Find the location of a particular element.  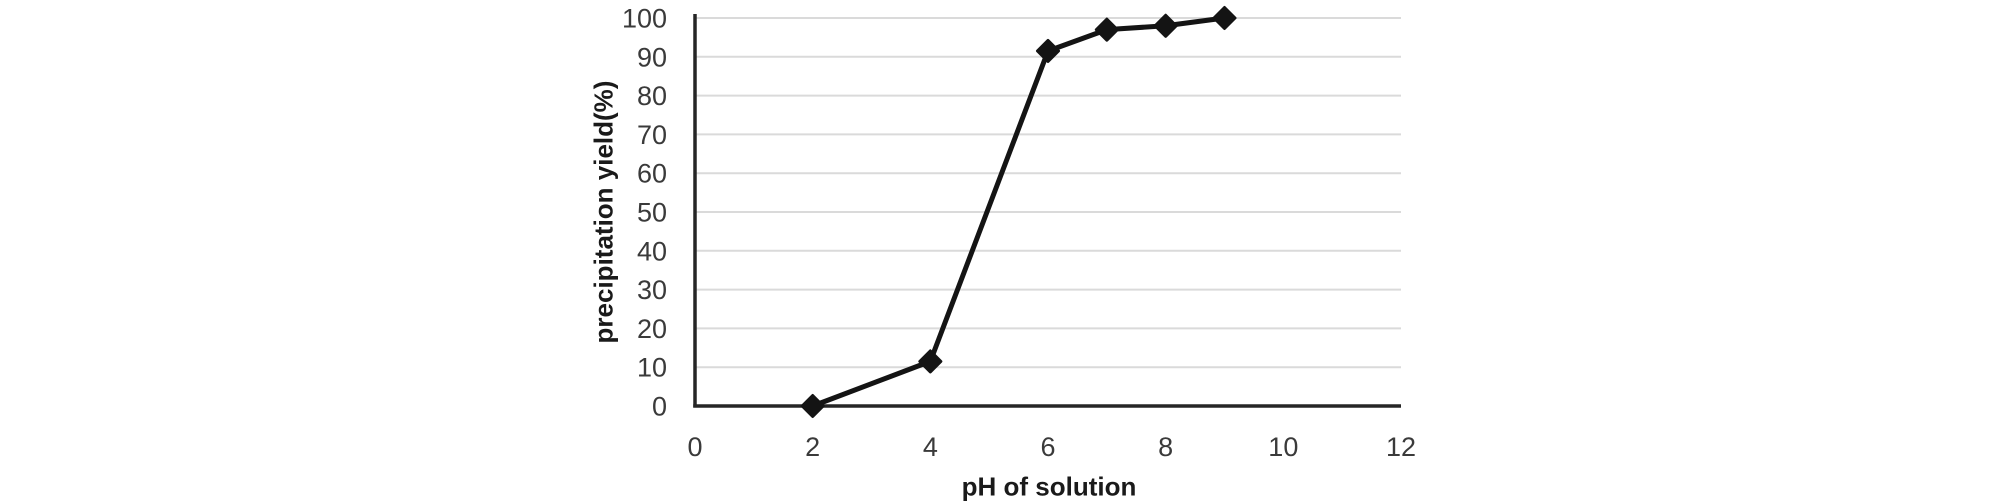

y-tick-label: 30 is located at coordinates (652, 290).